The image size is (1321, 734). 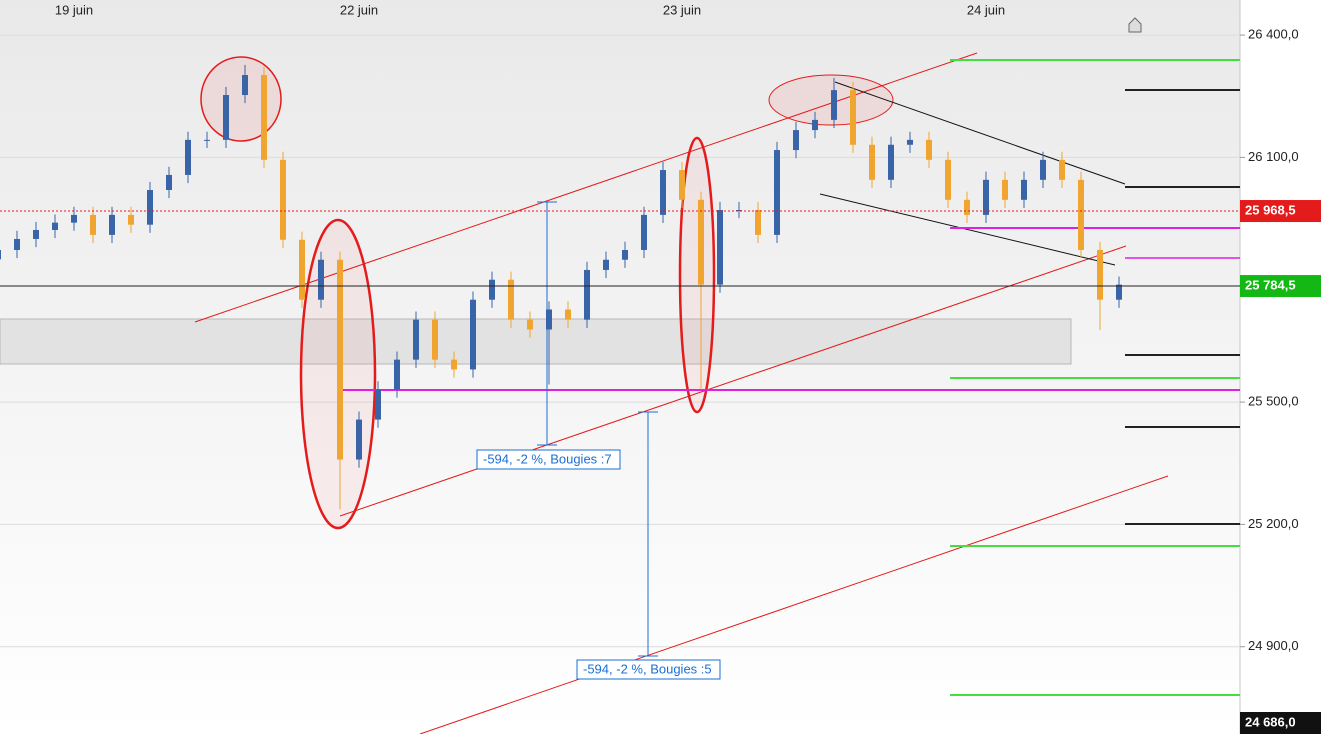 I want to click on y-tick-label: 24 900,0, so click(x=1273, y=645).